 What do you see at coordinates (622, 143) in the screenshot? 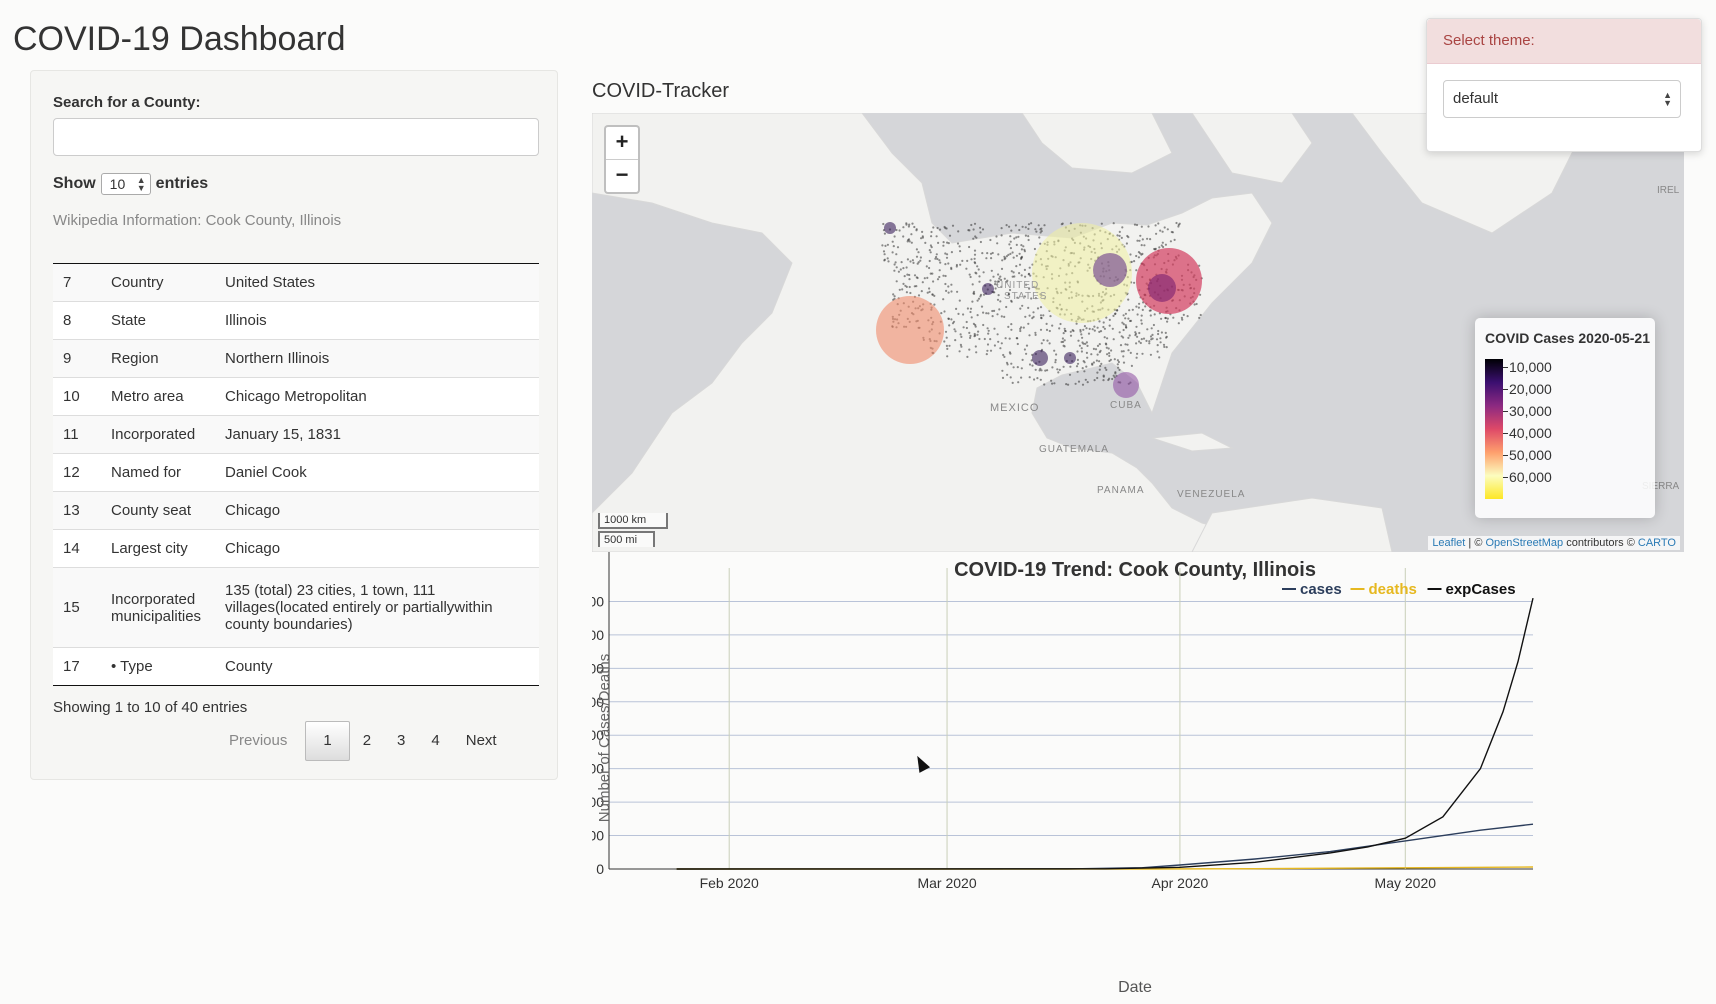
I see `zoom-in-button: +` at bounding box center [622, 143].